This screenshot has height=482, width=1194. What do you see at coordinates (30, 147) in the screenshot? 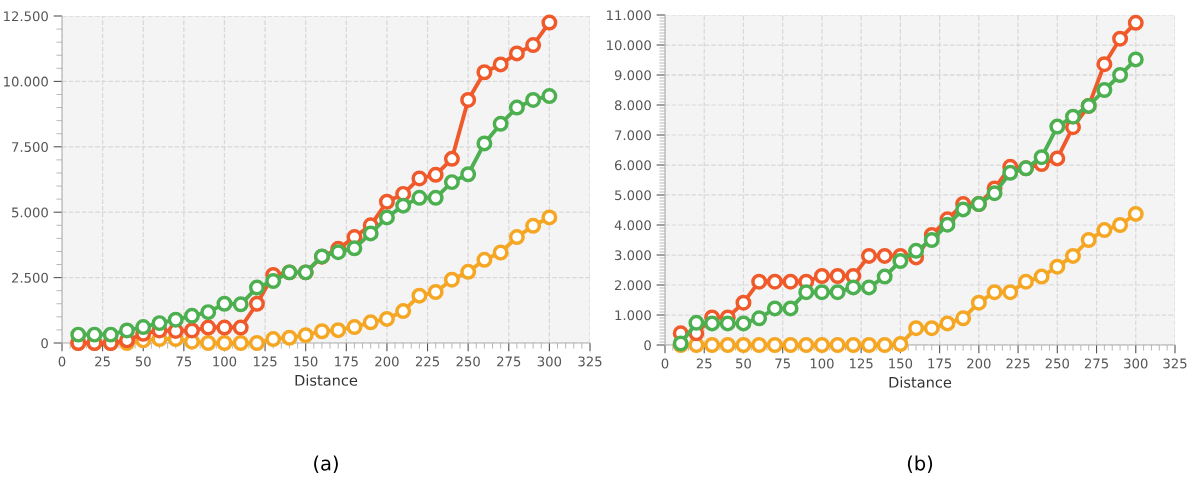
I see `y-tick-label: 7.500` at bounding box center [30, 147].